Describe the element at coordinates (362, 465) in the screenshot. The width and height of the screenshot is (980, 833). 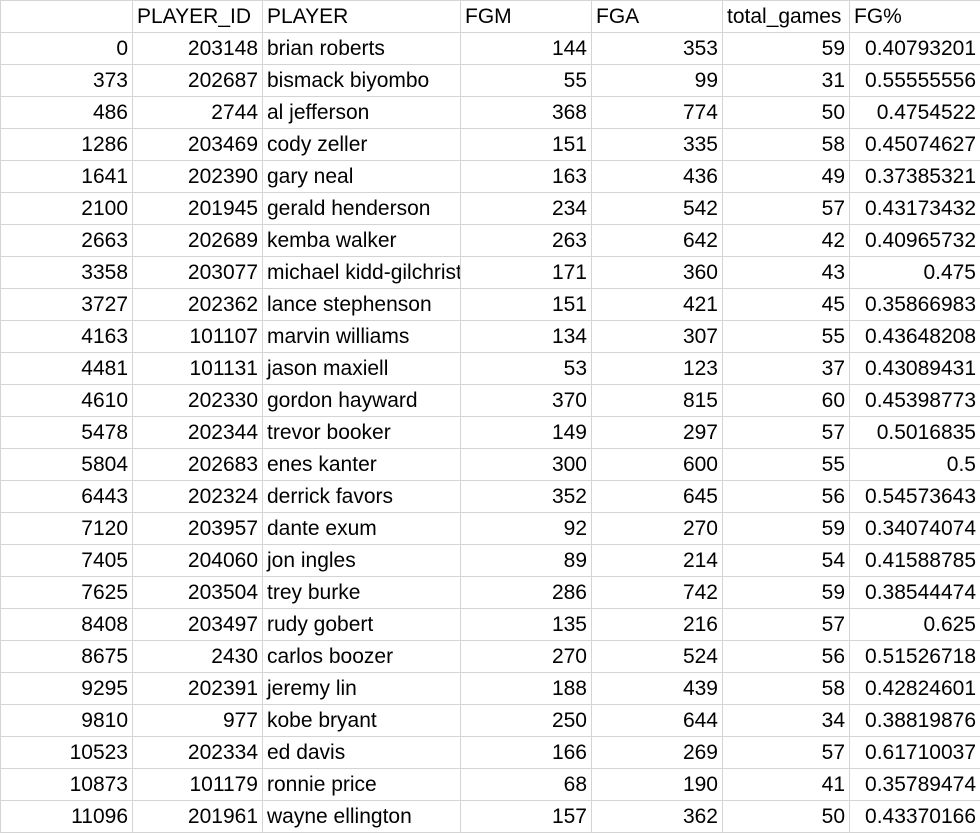
I see `cell-player: enes kanter` at that location.